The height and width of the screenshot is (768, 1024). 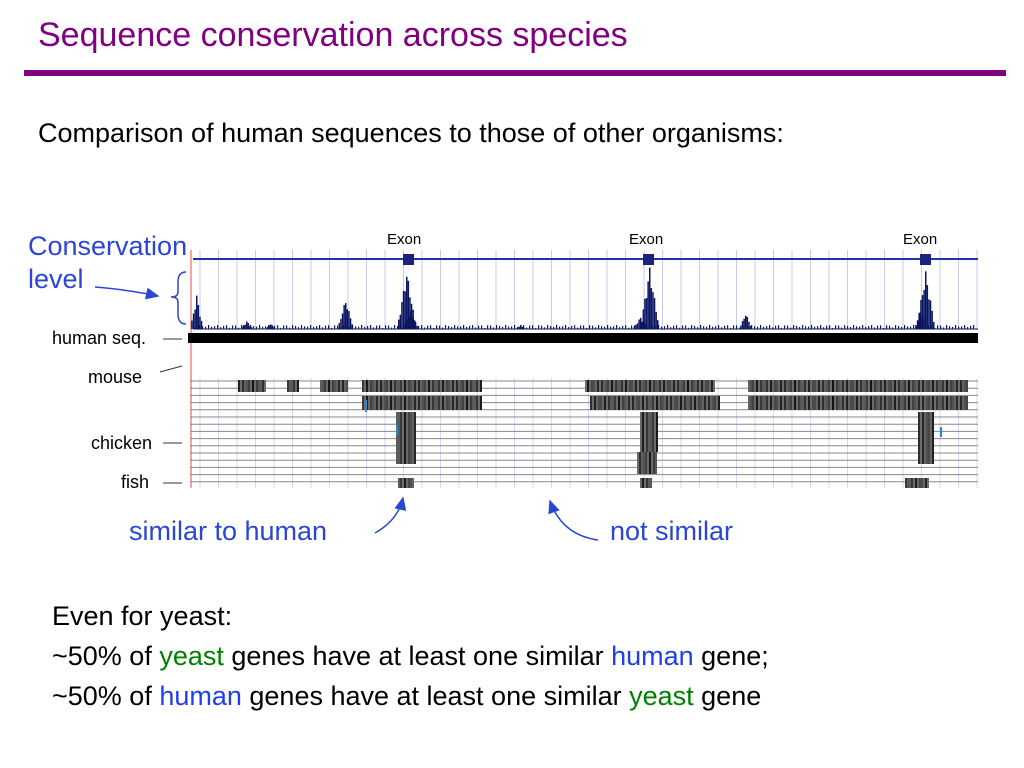 What do you see at coordinates (99, 338) in the screenshot?
I see `track-label-human: human seq.` at bounding box center [99, 338].